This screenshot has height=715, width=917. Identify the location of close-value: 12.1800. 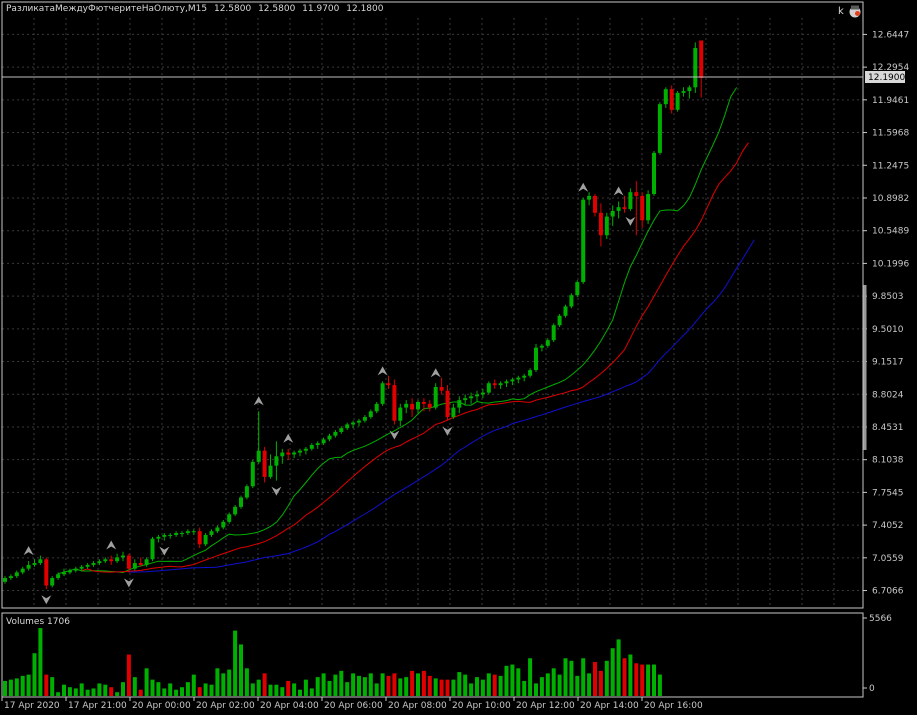
(365, 9).